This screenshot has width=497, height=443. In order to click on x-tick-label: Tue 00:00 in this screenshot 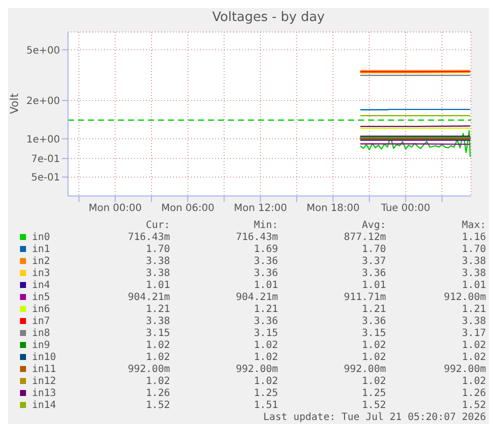, I will do `click(405, 208)`.